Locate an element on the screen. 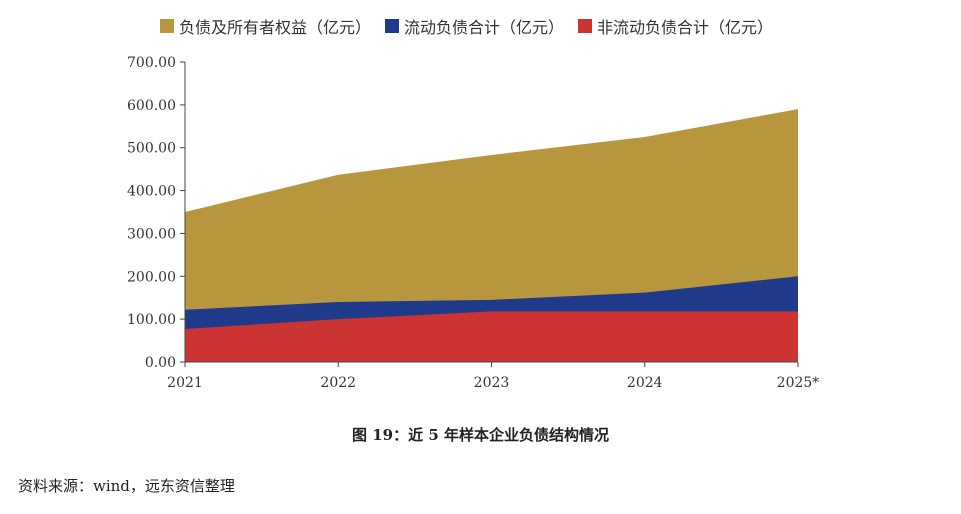 The height and width of the screenshot is (514, 961). legend-item-current: 流动负债合计（亿元） is located at coordinates (474, 26).